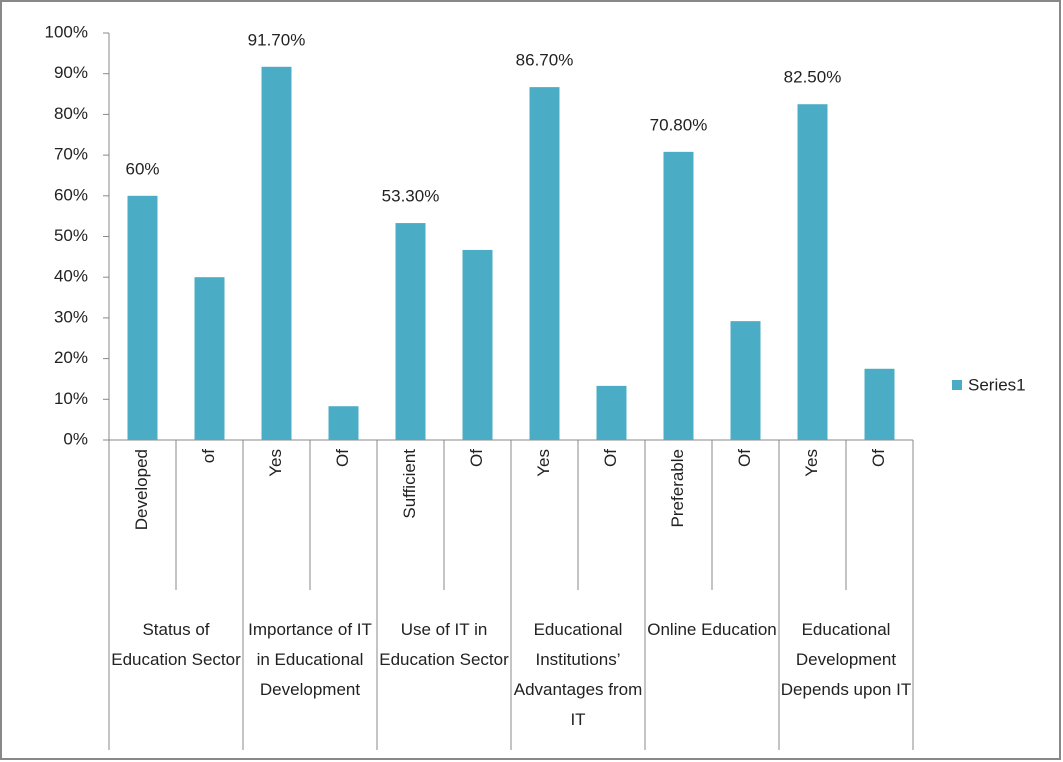  I want to click on x-tick-label: of, so click(208, 456).